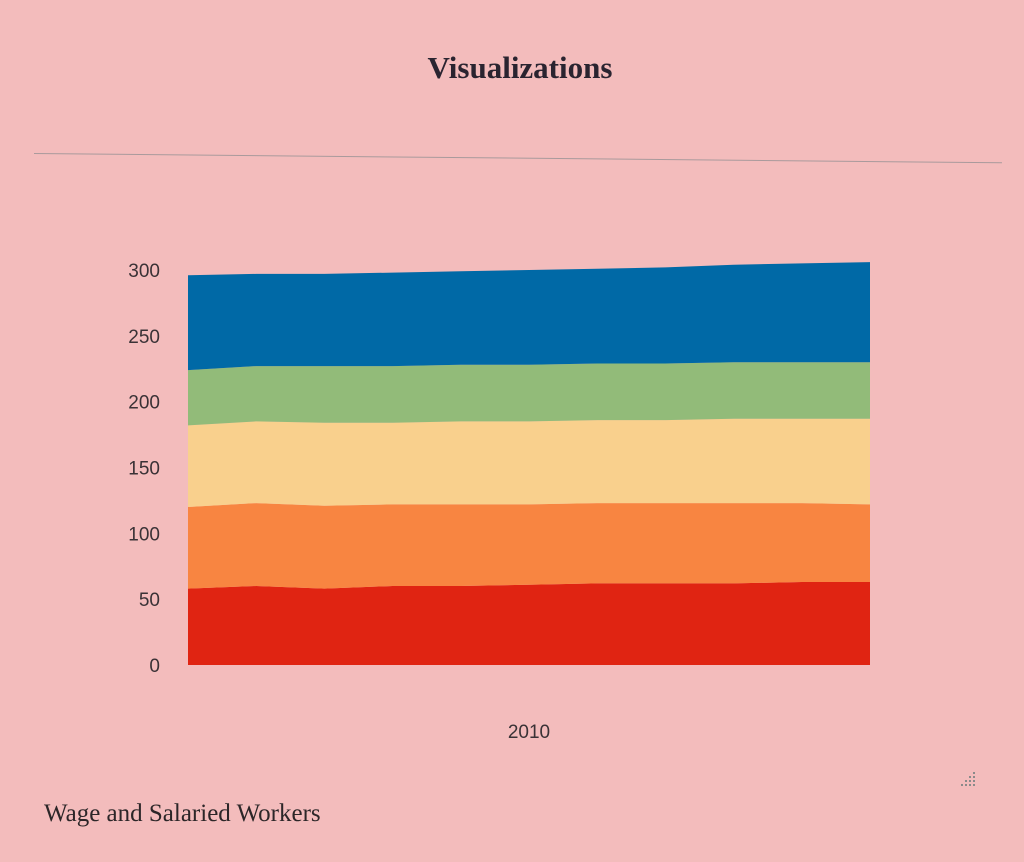  What do you see at coordinates (144, 534) in the screenshot?
I see `y-tick-label: 100` at bounding box center [144, 534].